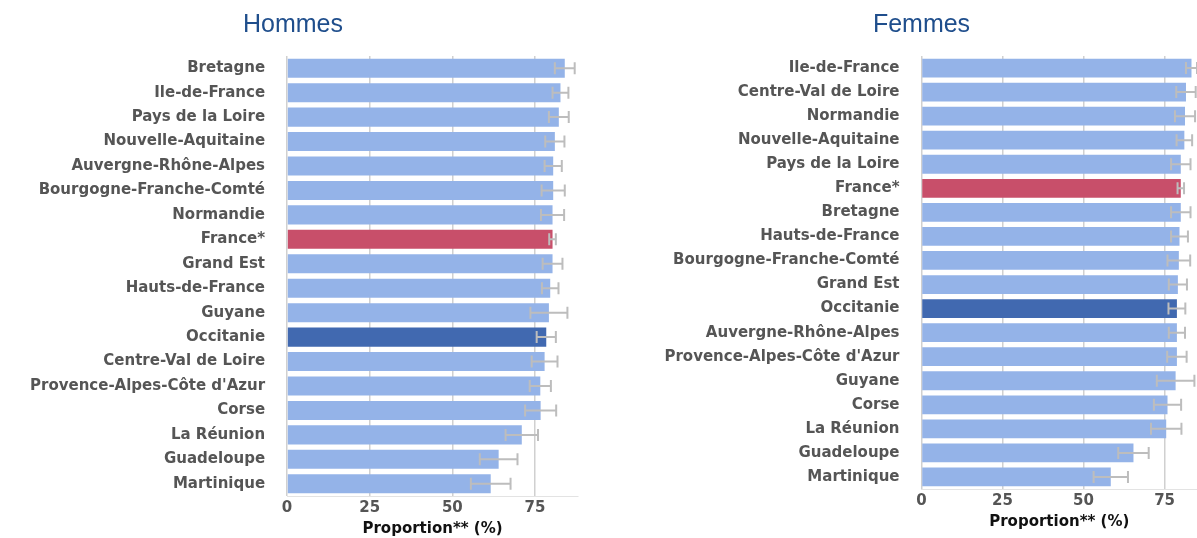 This screenshot has width=1197, height=538. Describe the element at coordinates (293, 22) in the screenshot. I see `chart-title: Hommes` at that location.